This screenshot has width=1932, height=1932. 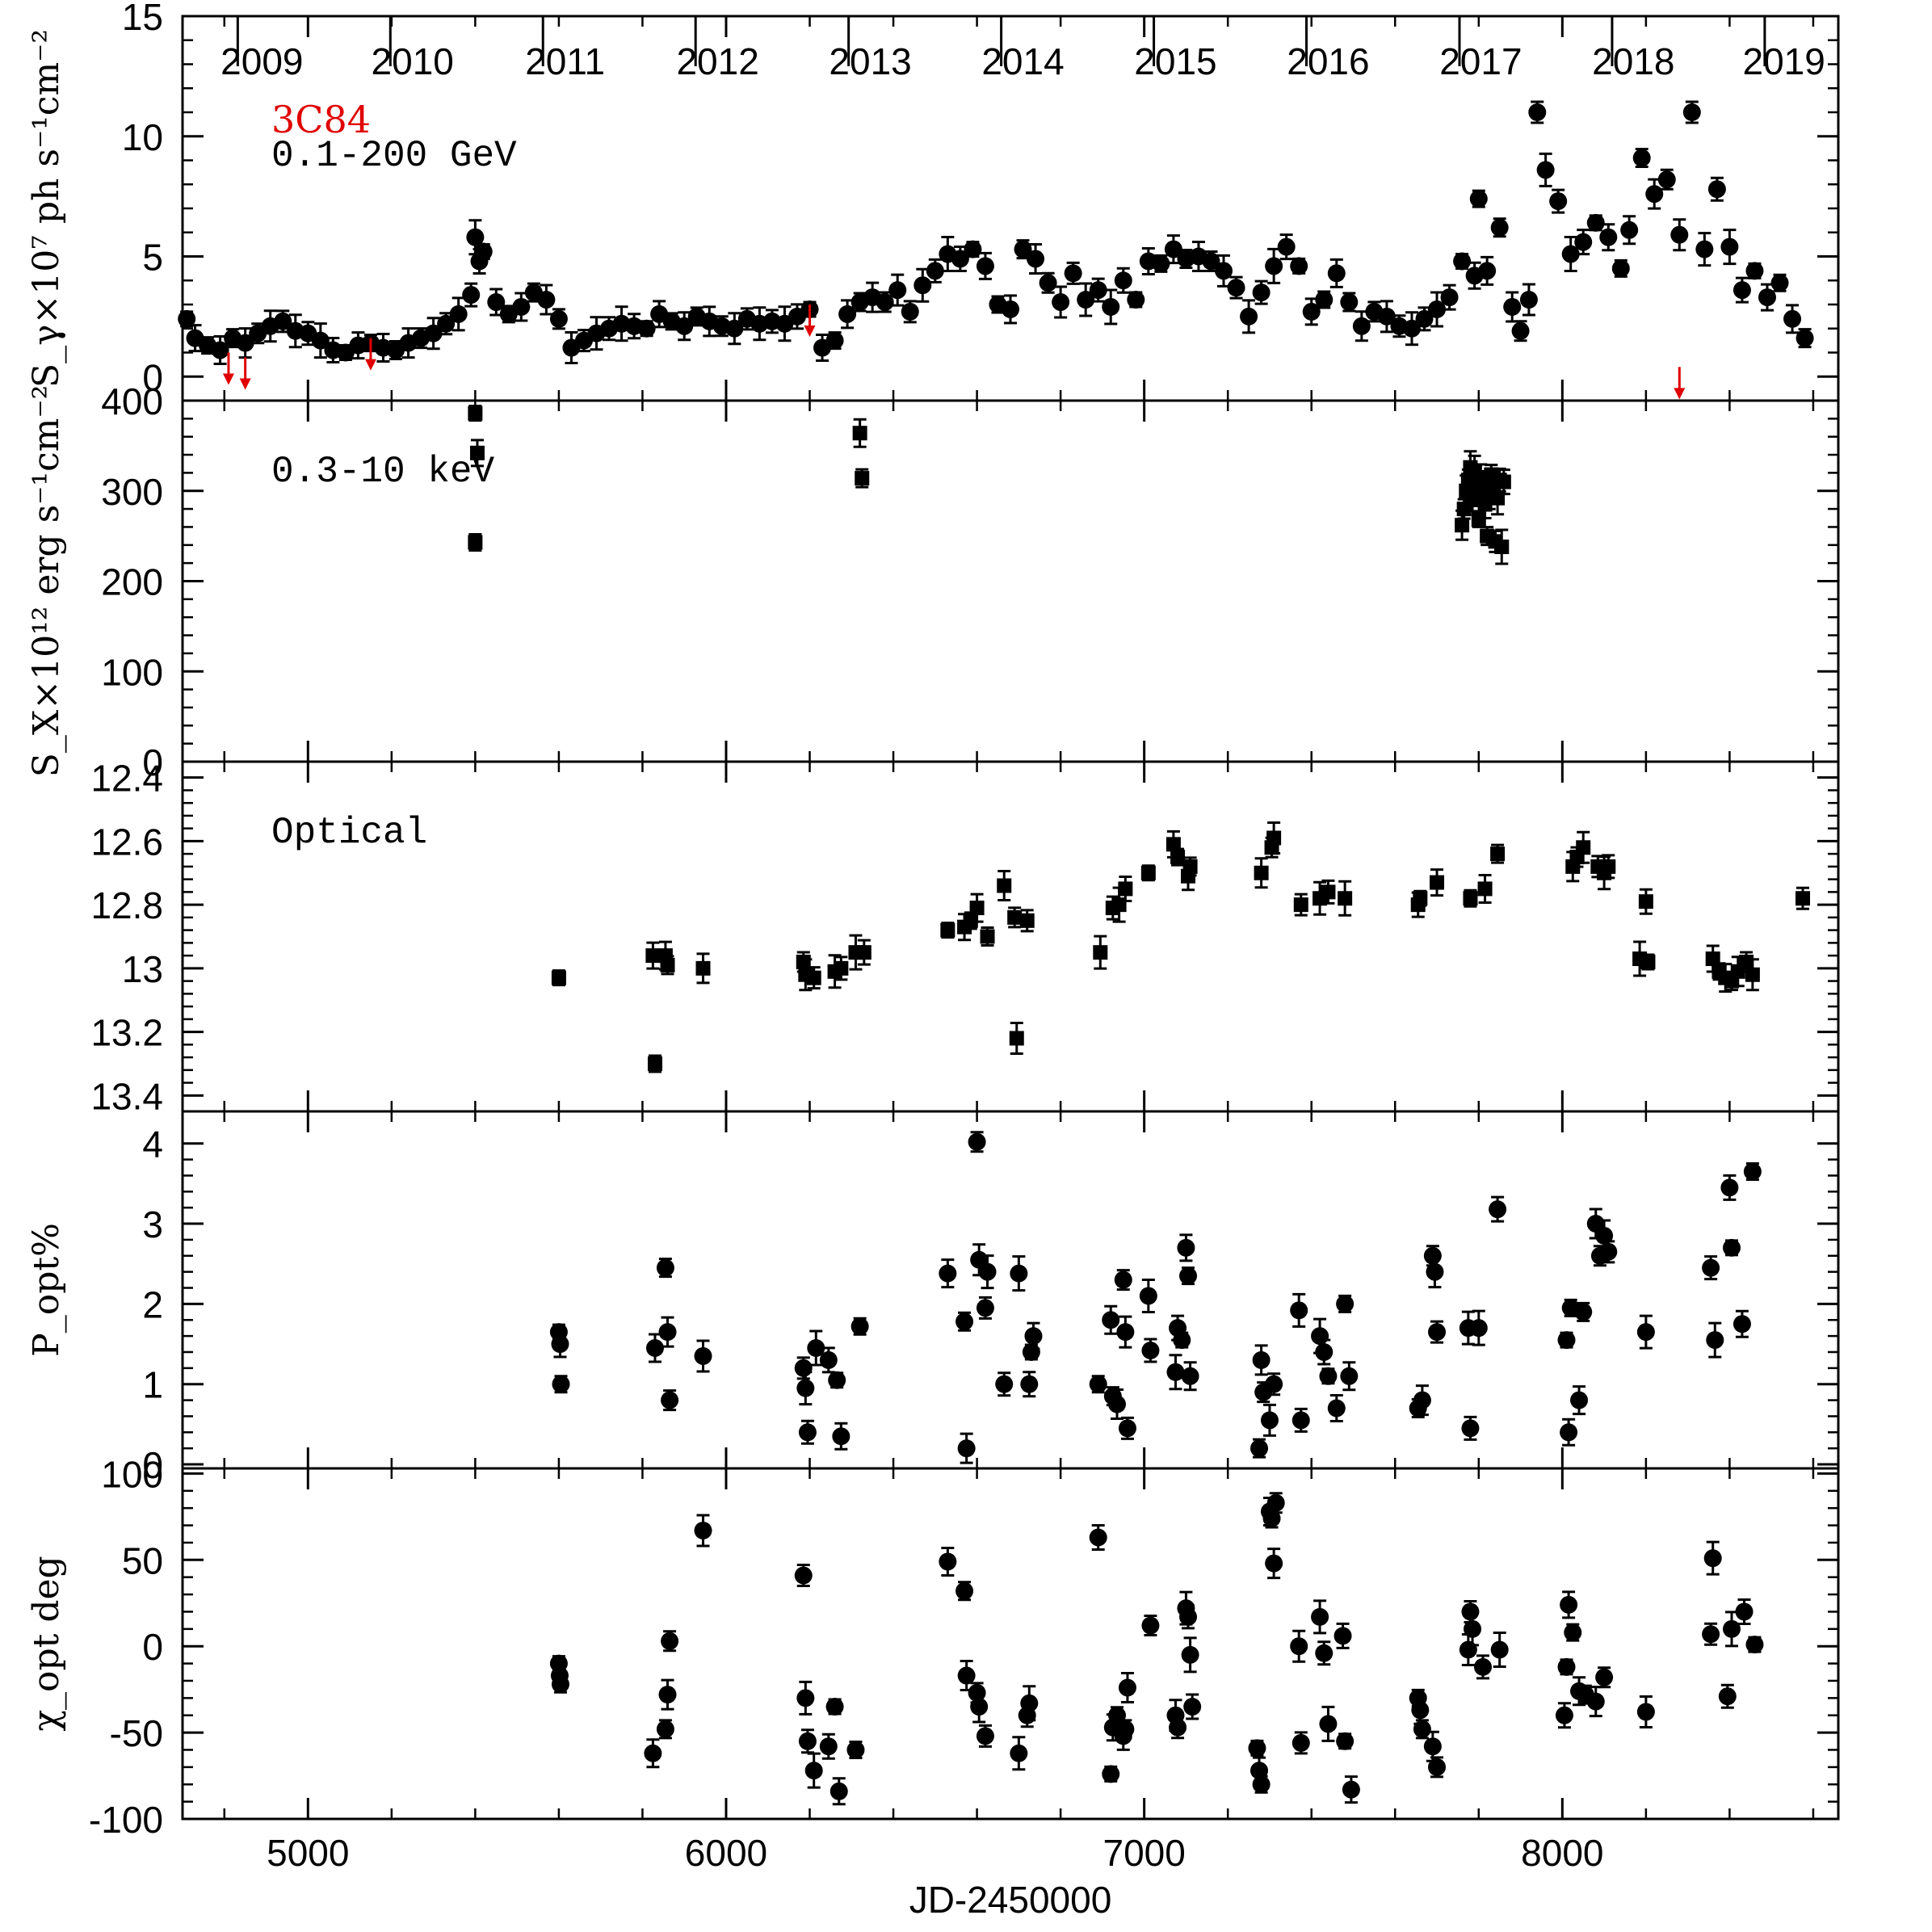 I want to click on y-axis-label-polarization: P_opt%, so click(x=47, y=1290).